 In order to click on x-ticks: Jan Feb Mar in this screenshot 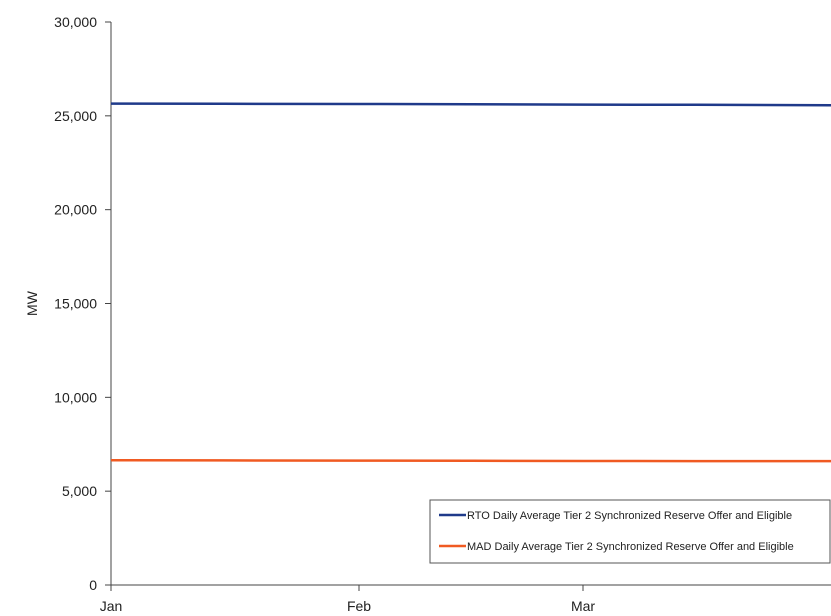, I will do `click(348, 599)`.